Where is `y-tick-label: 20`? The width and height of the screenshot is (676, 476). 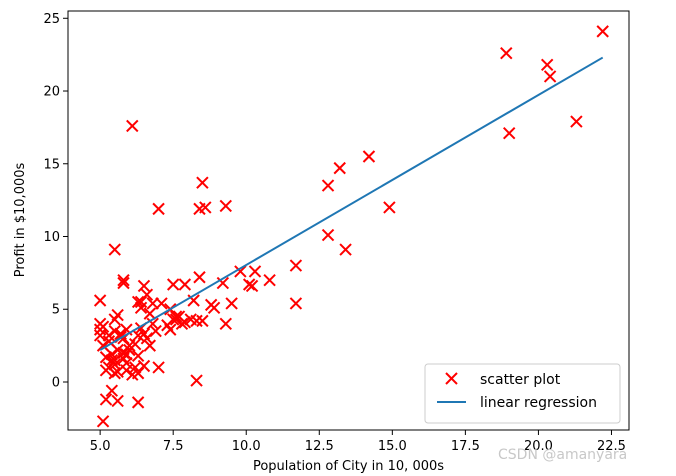
y-tick-label: 20 is located at coordinates (51, 92).